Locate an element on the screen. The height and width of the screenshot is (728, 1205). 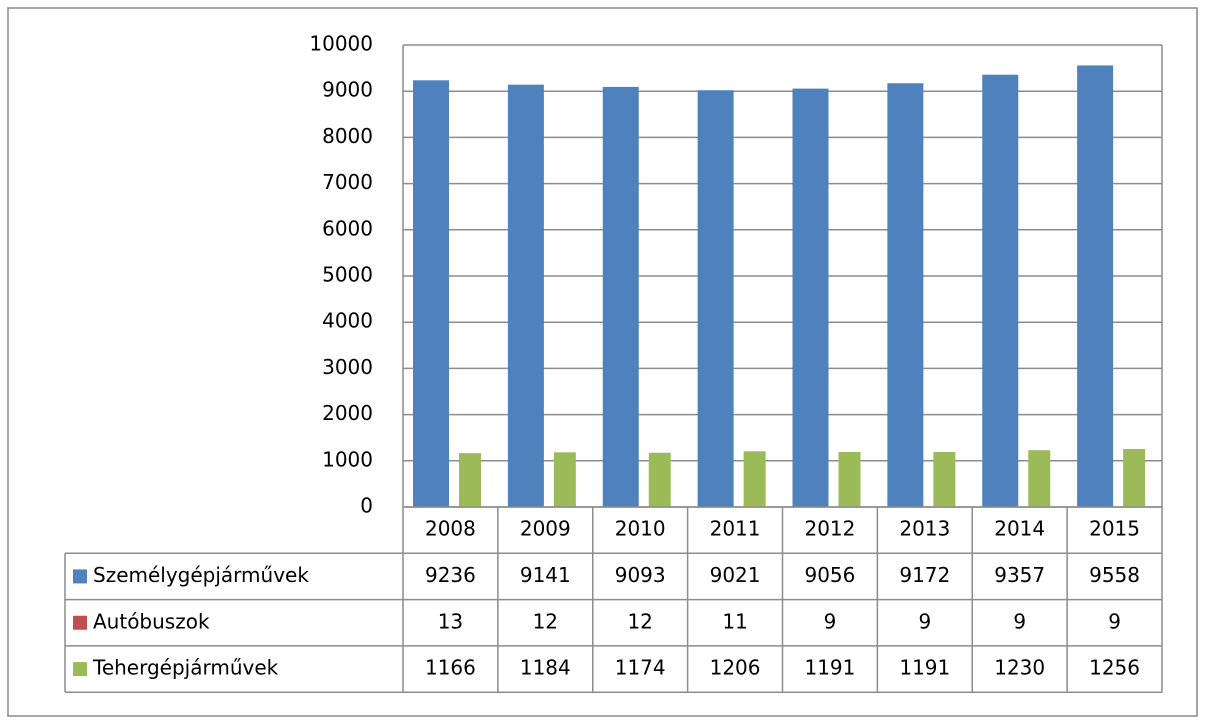
table-value: 1230 is located at coordinates (1019, 668).